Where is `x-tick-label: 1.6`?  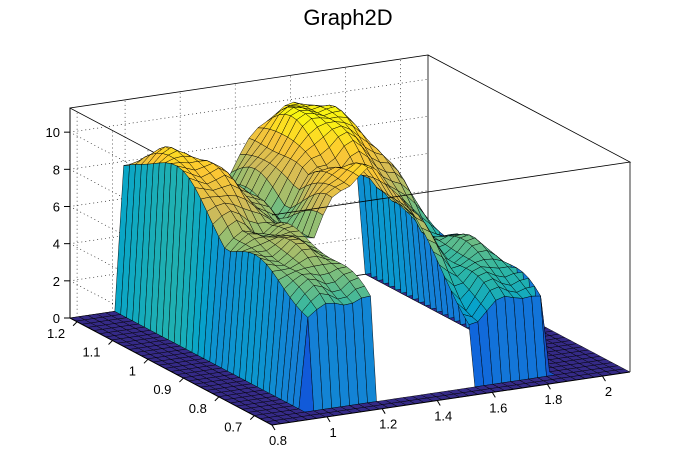
x-tick-label: 1.6 is located at coordinates (498, 407).